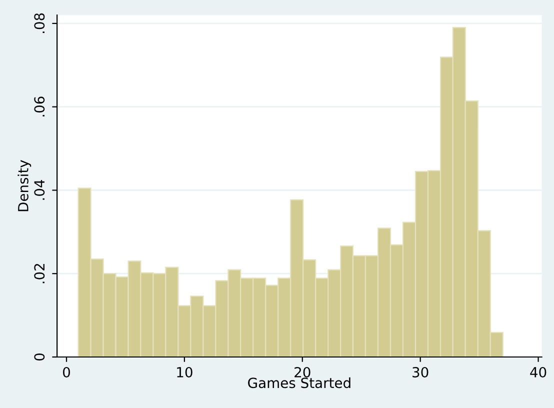  What do you see at coordinates (39, 23) in the screenshot?
I see `y-tick-label: .08` at bounding box center [39, 23].